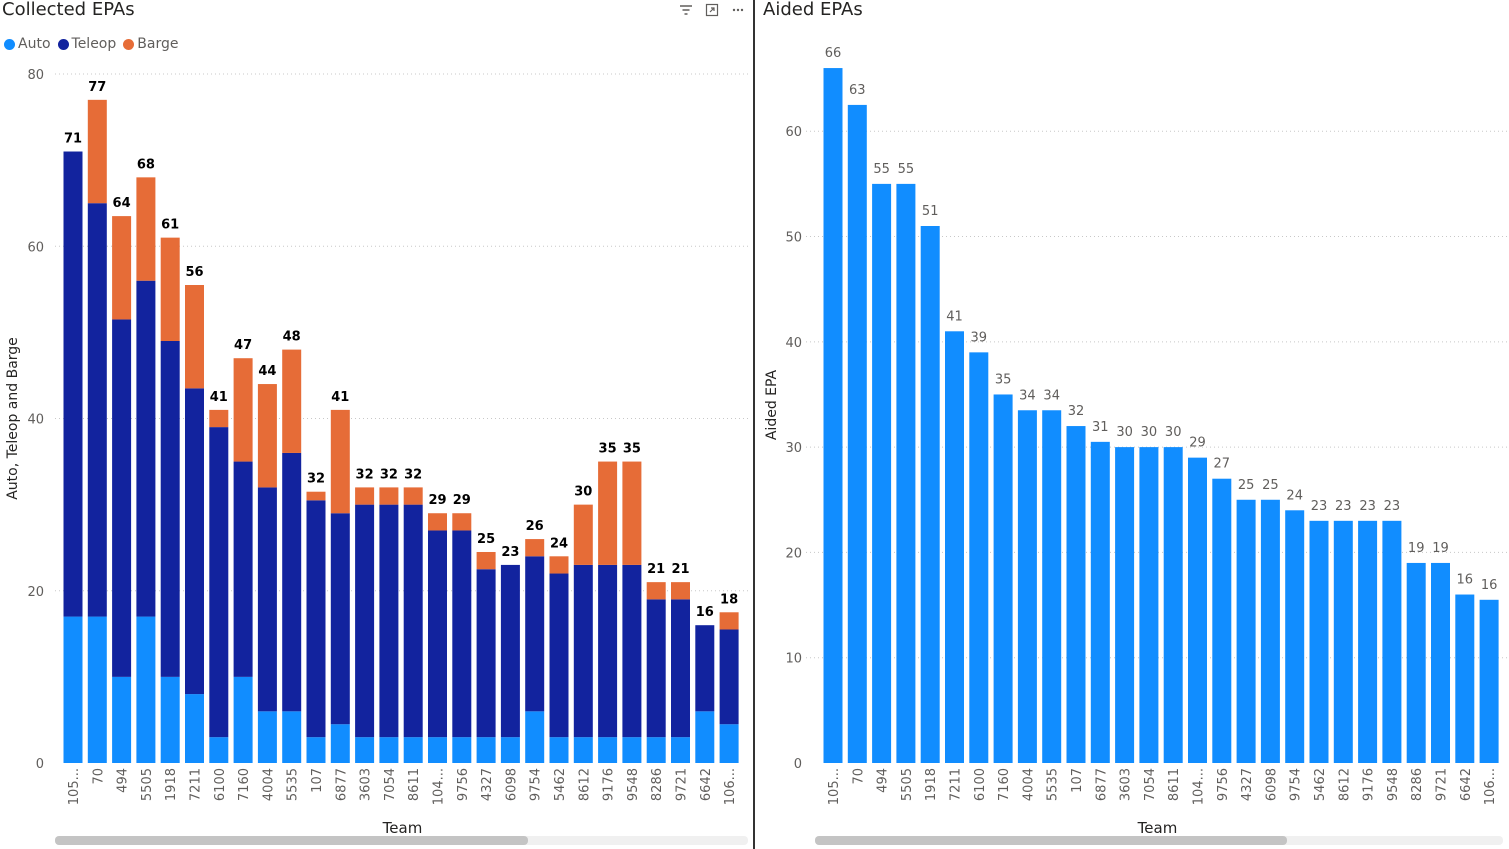 The width and height of the screenshot is (1509, 849). Describe the element at coordinates (463, 784) in the screenshot. I see `x-tick-label: 9756` at that location.